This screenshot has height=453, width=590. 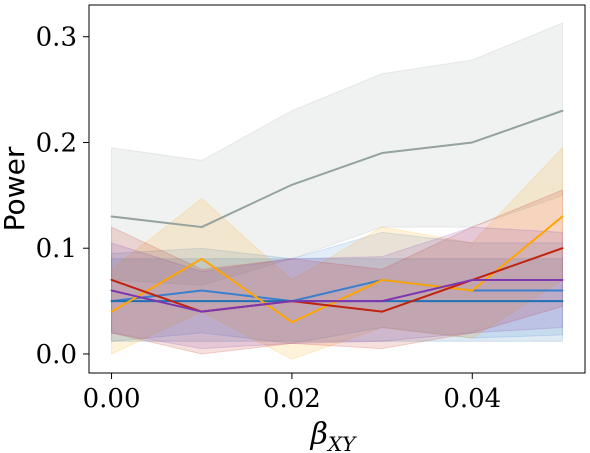 I want to click on y-tick-label: 0.3, so click(x=56, y=38).